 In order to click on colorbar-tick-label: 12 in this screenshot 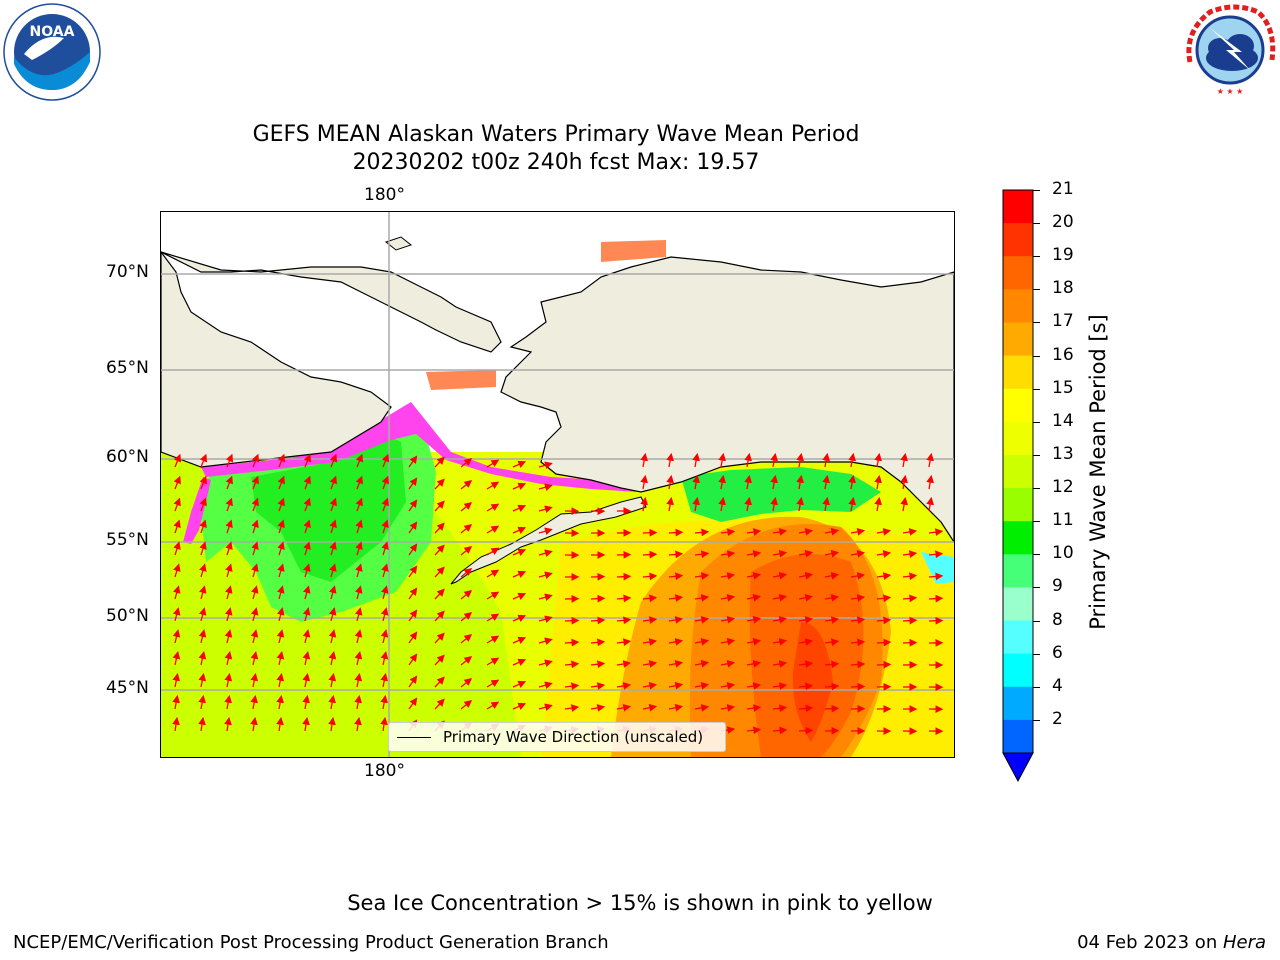, I will do `click(1063, 487)`.